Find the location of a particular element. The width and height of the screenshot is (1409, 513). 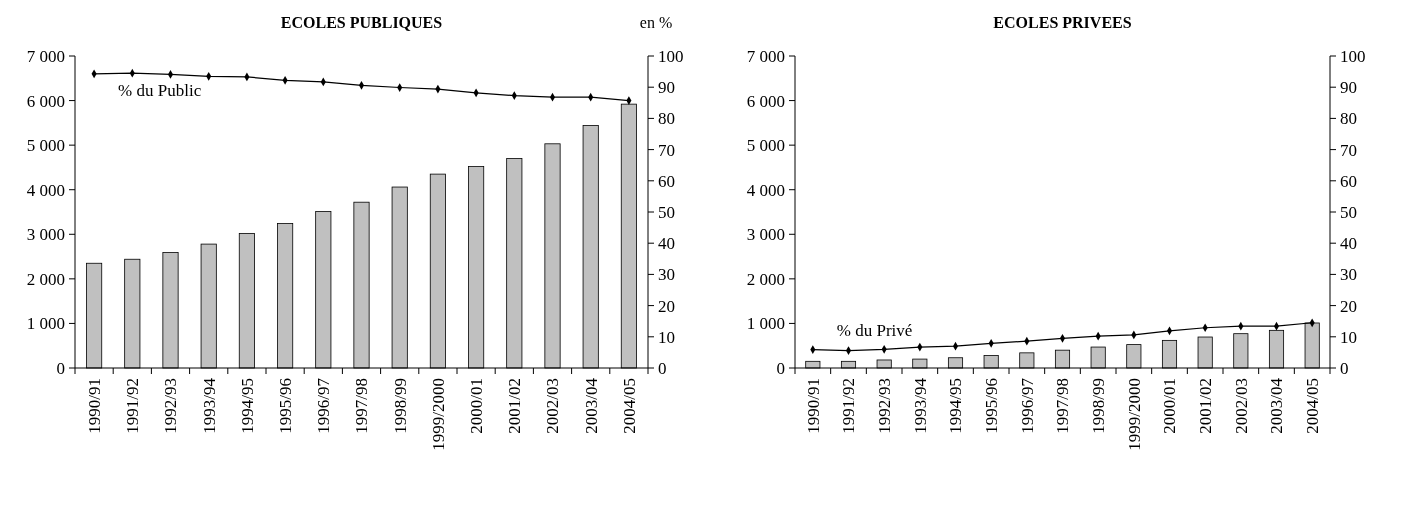

y2-axis-title: en % is located at coordinates (656, 22).